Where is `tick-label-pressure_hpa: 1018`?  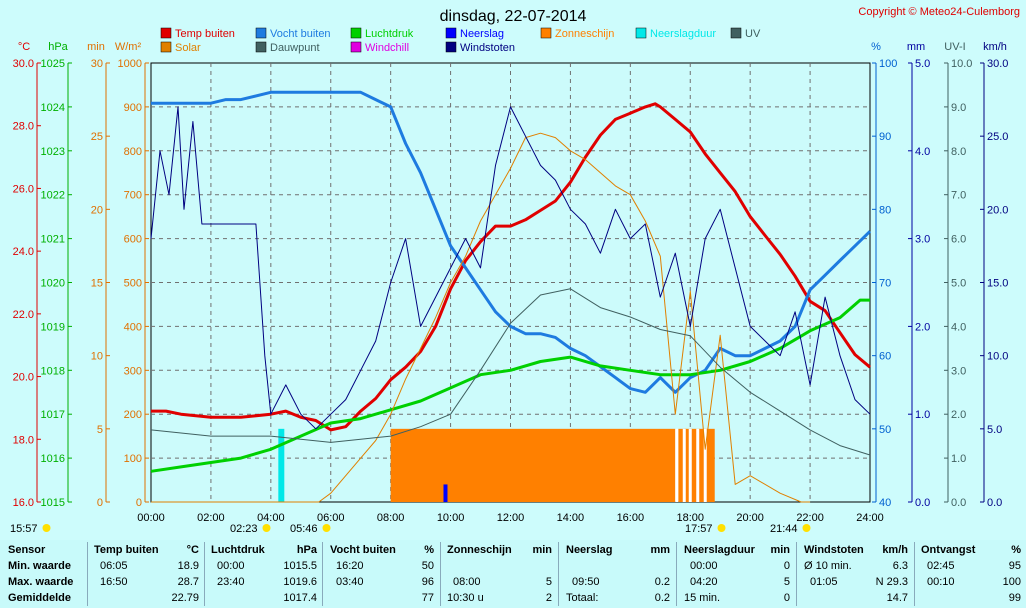 tick-label-pressure_hpa: 1018 is located at coordinates (53, 371).